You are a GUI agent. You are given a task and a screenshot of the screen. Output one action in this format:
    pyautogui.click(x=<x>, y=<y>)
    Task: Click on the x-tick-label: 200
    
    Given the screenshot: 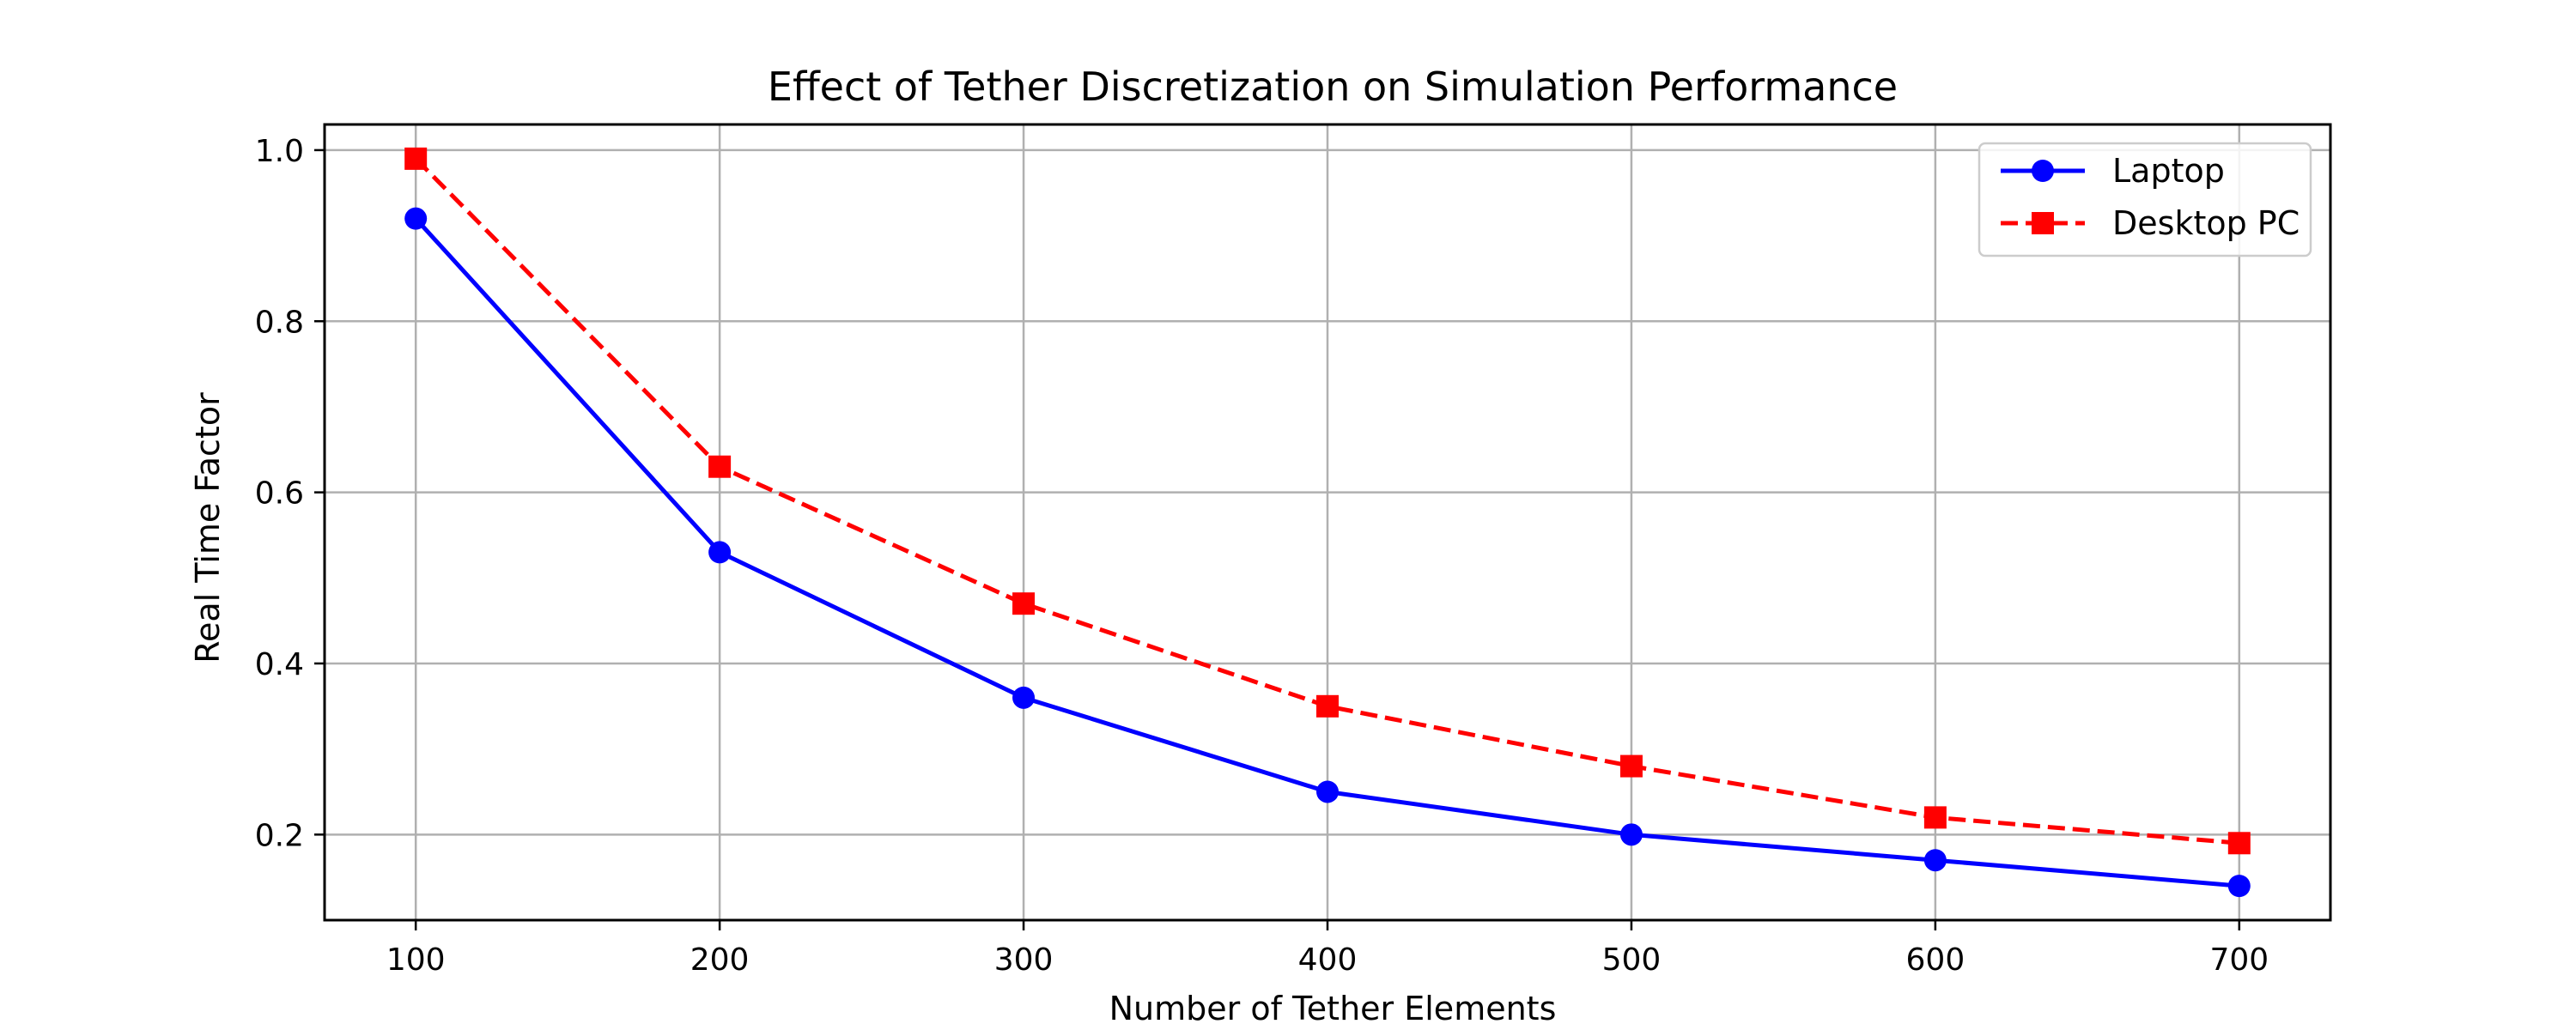 What is the action you would take?
    pyautogui.click(x=720, y=960)
    